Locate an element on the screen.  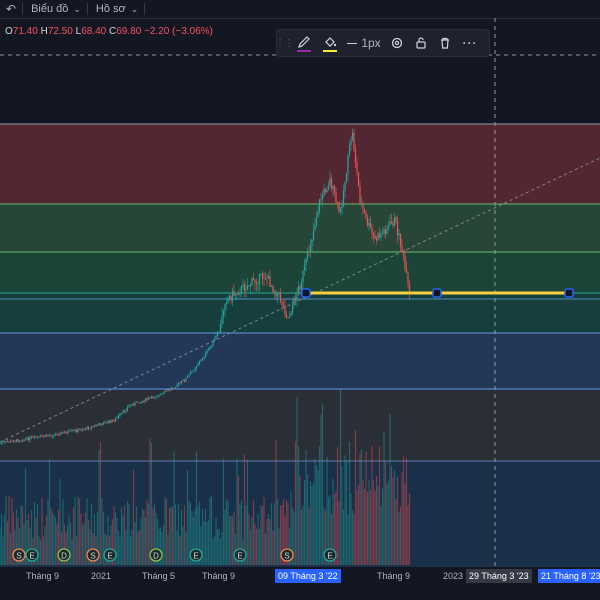
chevron-down-icon: ⌄ is located at coordinates (77, 8).